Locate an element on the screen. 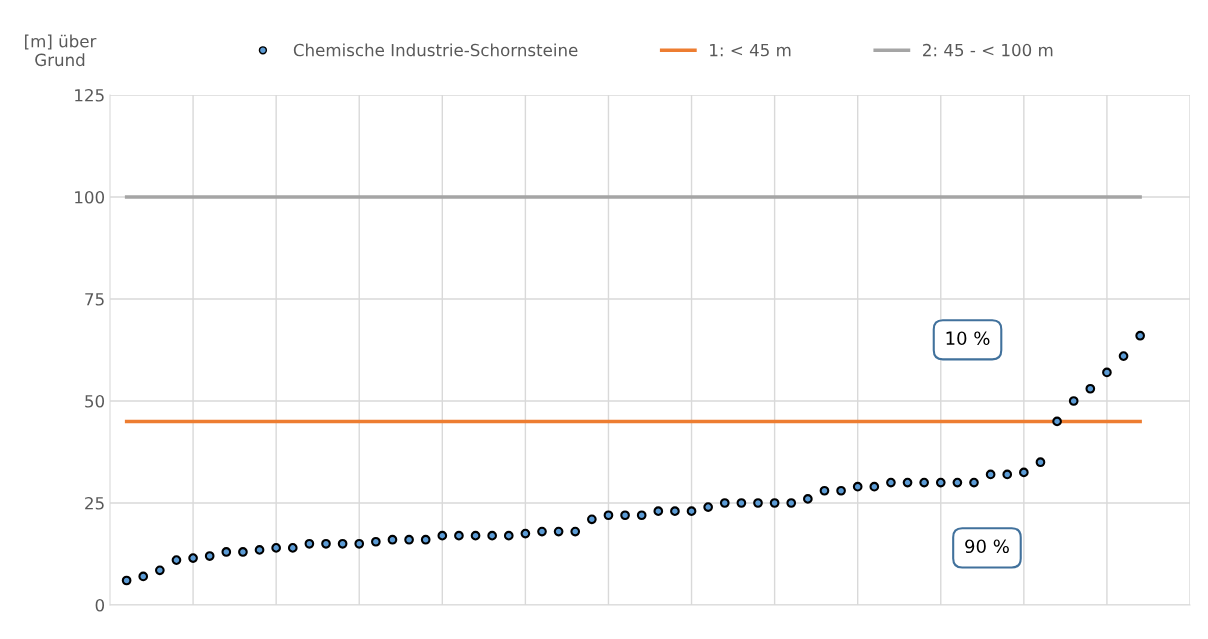  y-axis-title: [m] über Grund is located at coordinates (61, 50).